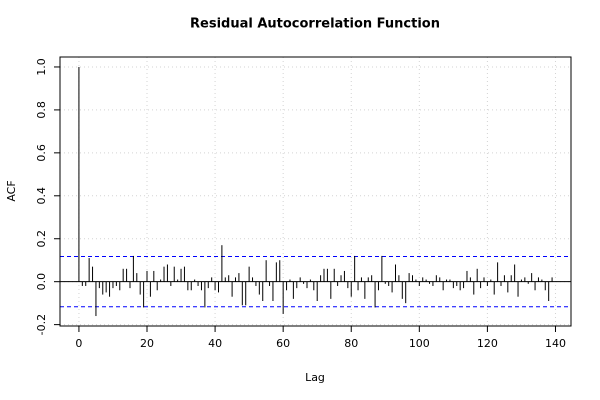 The width and height of the screenshot is (600, 400). What do you see at coordinates (487, 343) in the screenshot?
I see `x-tick-label: 120` at bounding box center [487, 343].